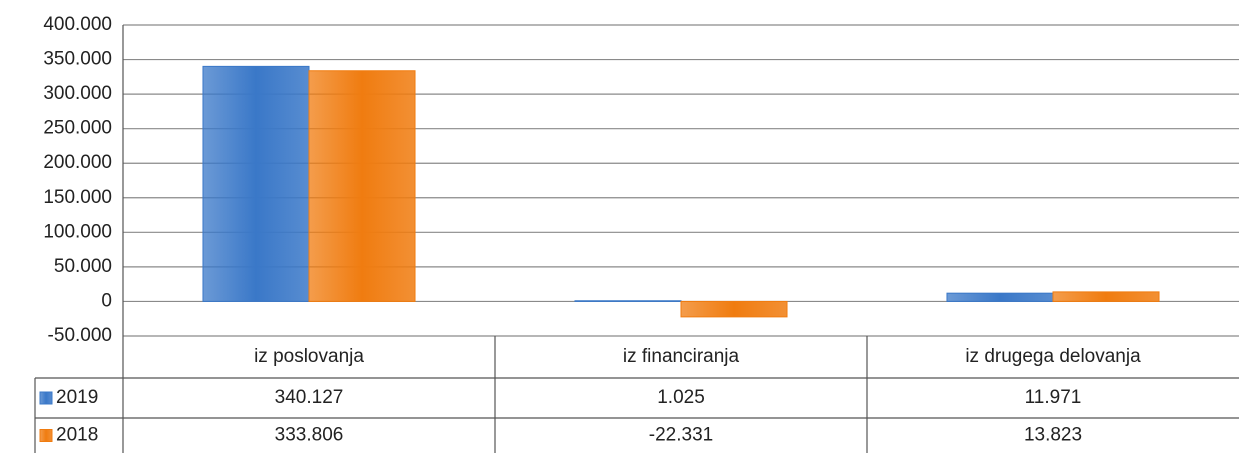  Describe the element at coordinates (83, 266) in the screenshot. I see `y-tick-label: 50.000` at that location.